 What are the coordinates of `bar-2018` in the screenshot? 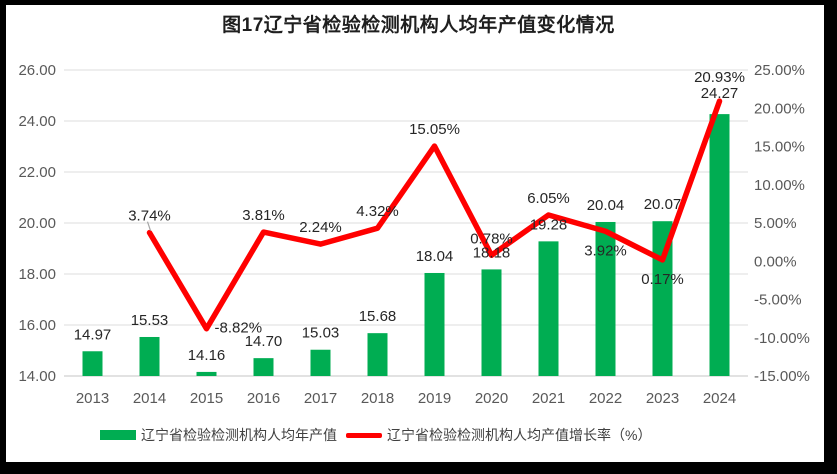 It's located at (377, 354).